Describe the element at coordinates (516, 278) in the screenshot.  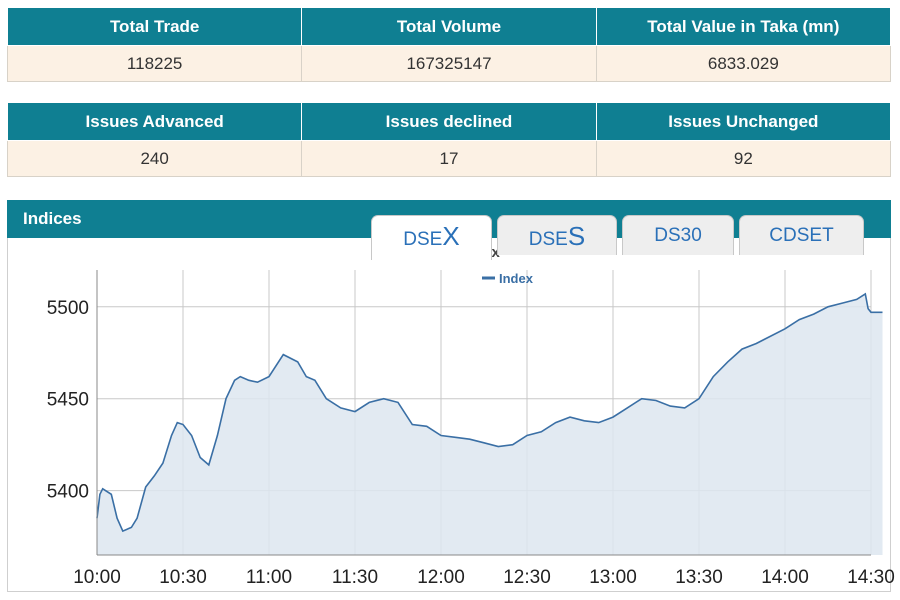
I see `legend-label: Index` at that location.